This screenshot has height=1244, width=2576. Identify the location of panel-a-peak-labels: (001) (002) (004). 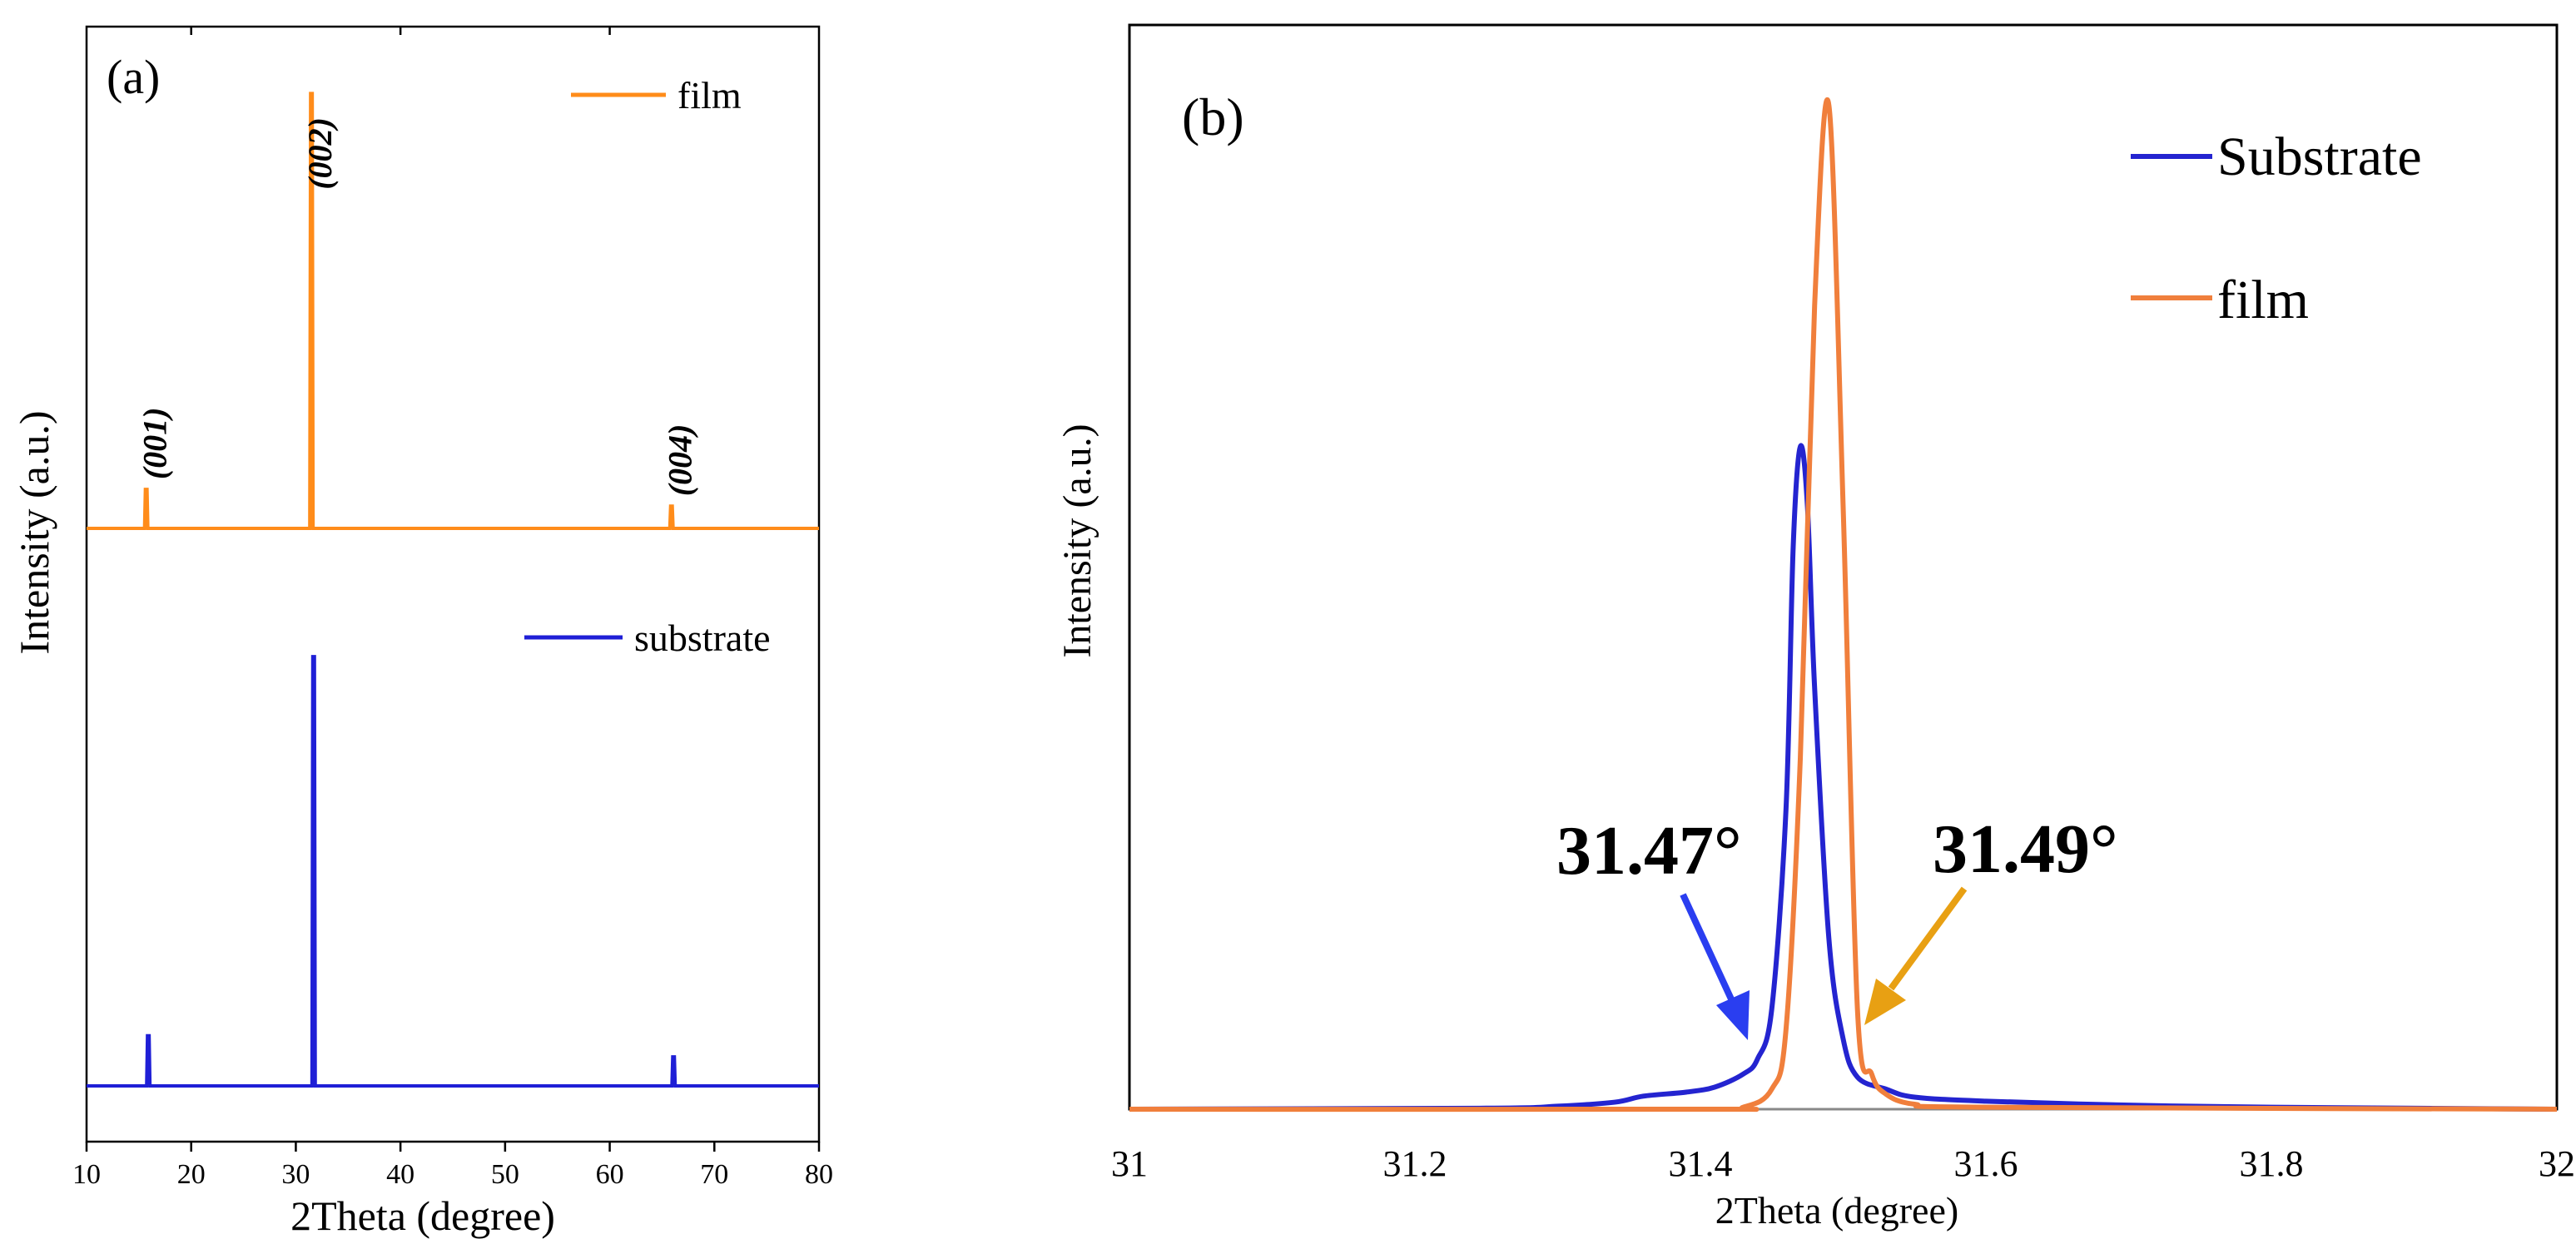
(417, 306).